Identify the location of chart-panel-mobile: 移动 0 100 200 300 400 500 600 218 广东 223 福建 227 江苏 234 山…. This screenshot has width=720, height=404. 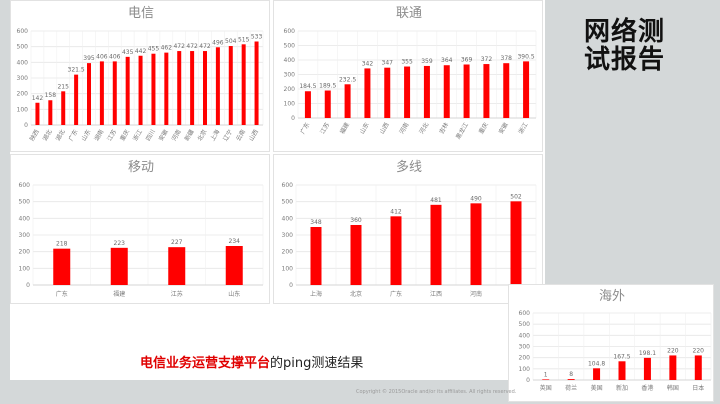
(140, 229).